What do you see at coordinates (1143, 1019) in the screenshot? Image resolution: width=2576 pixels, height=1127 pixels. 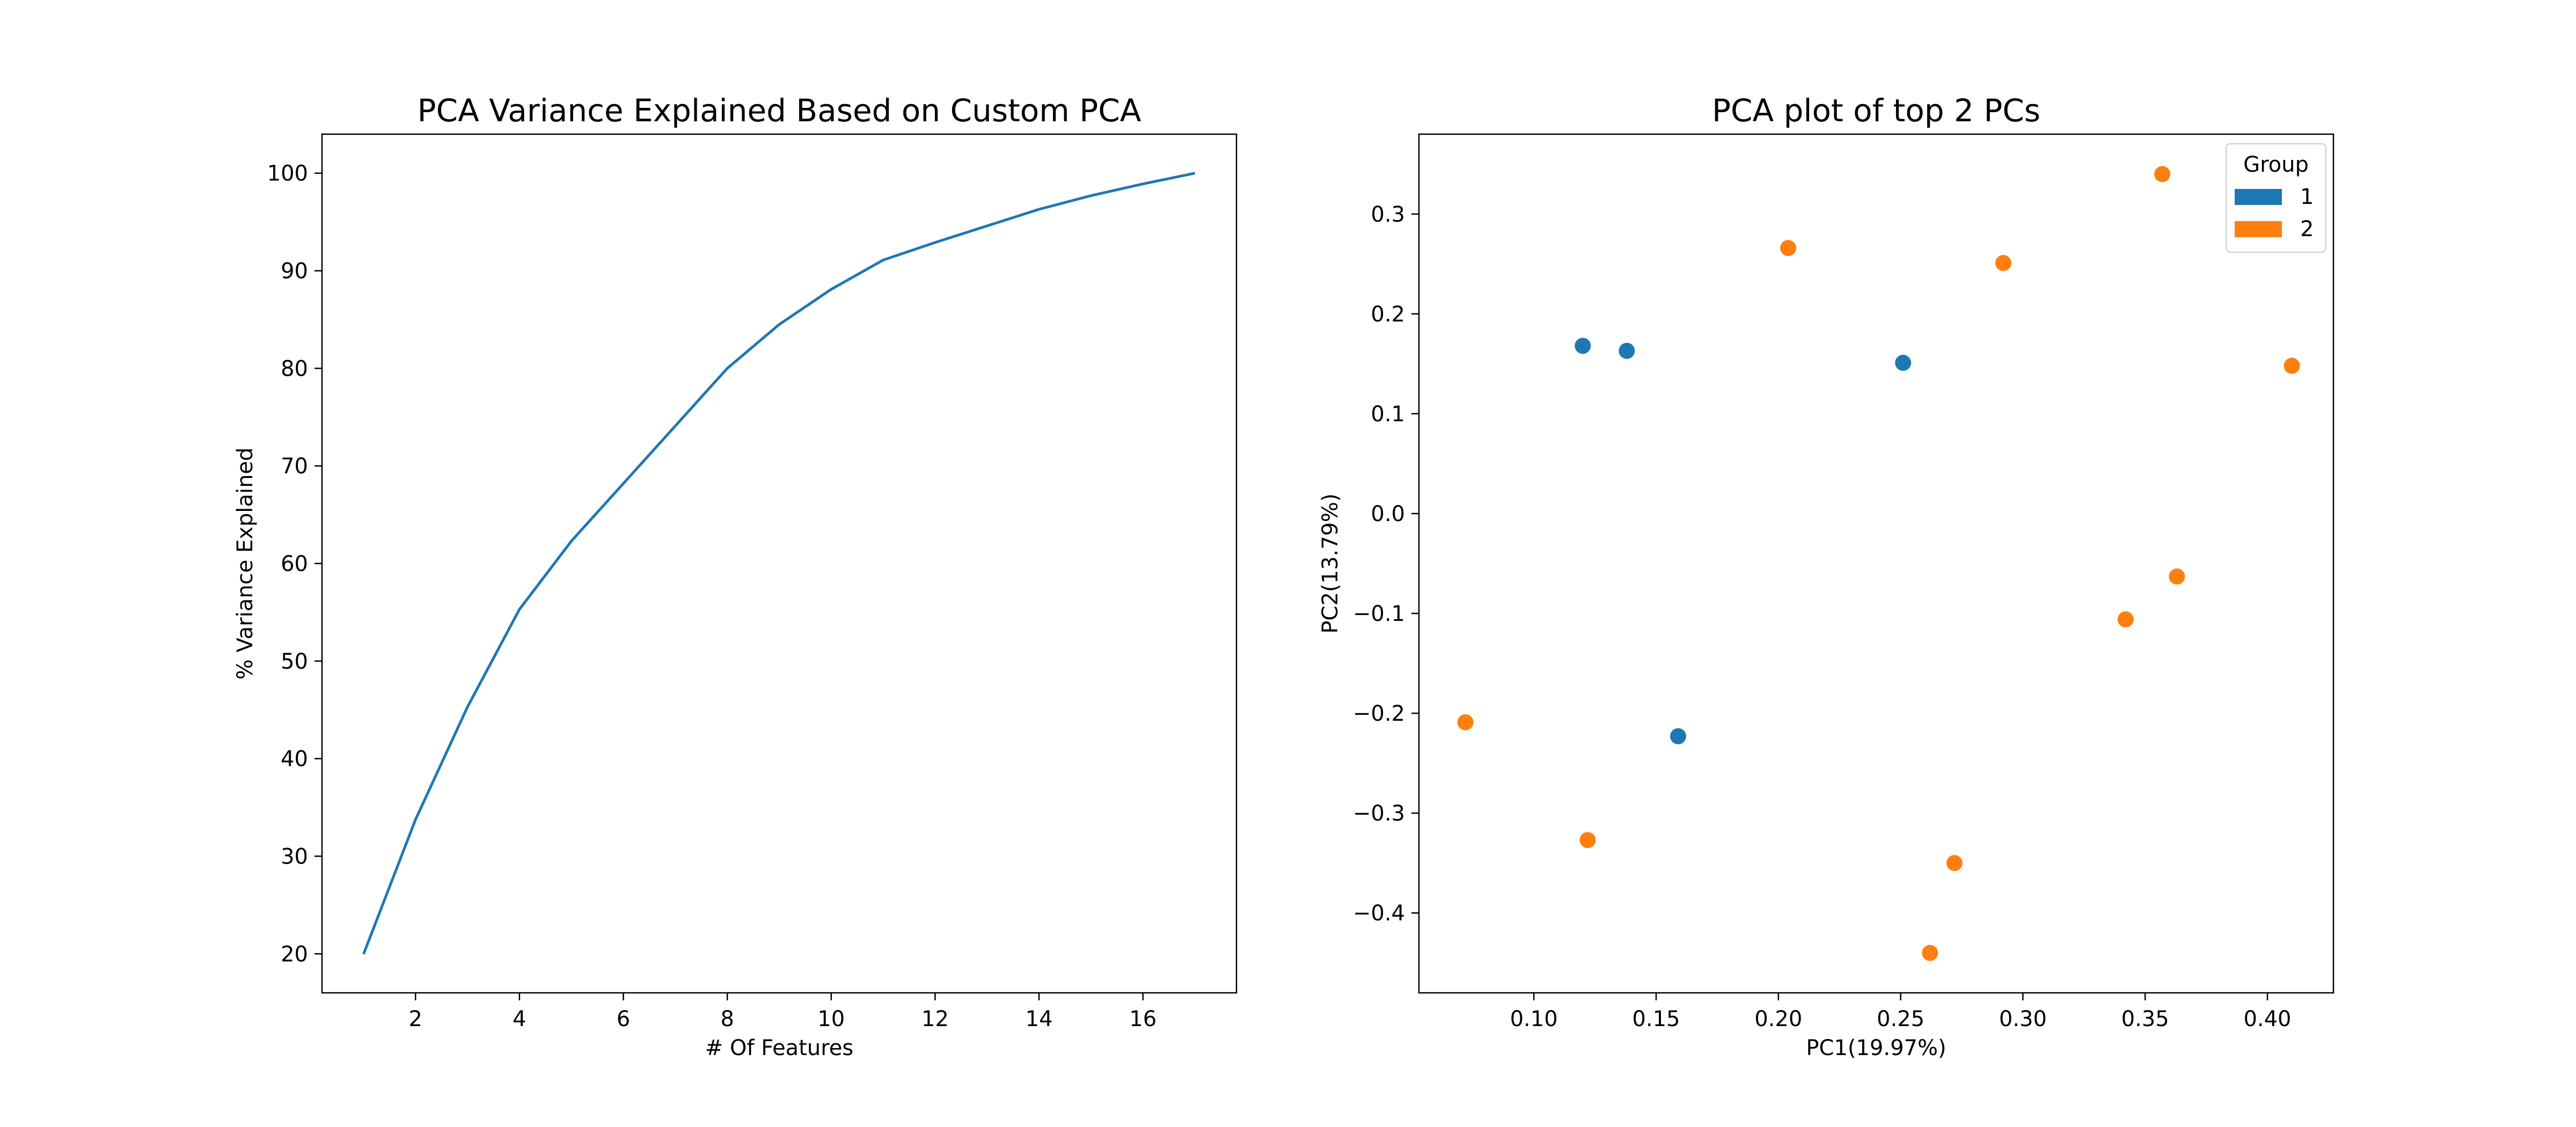 I see `x-tick-label: 16` at bounding box center [1143, 1019].